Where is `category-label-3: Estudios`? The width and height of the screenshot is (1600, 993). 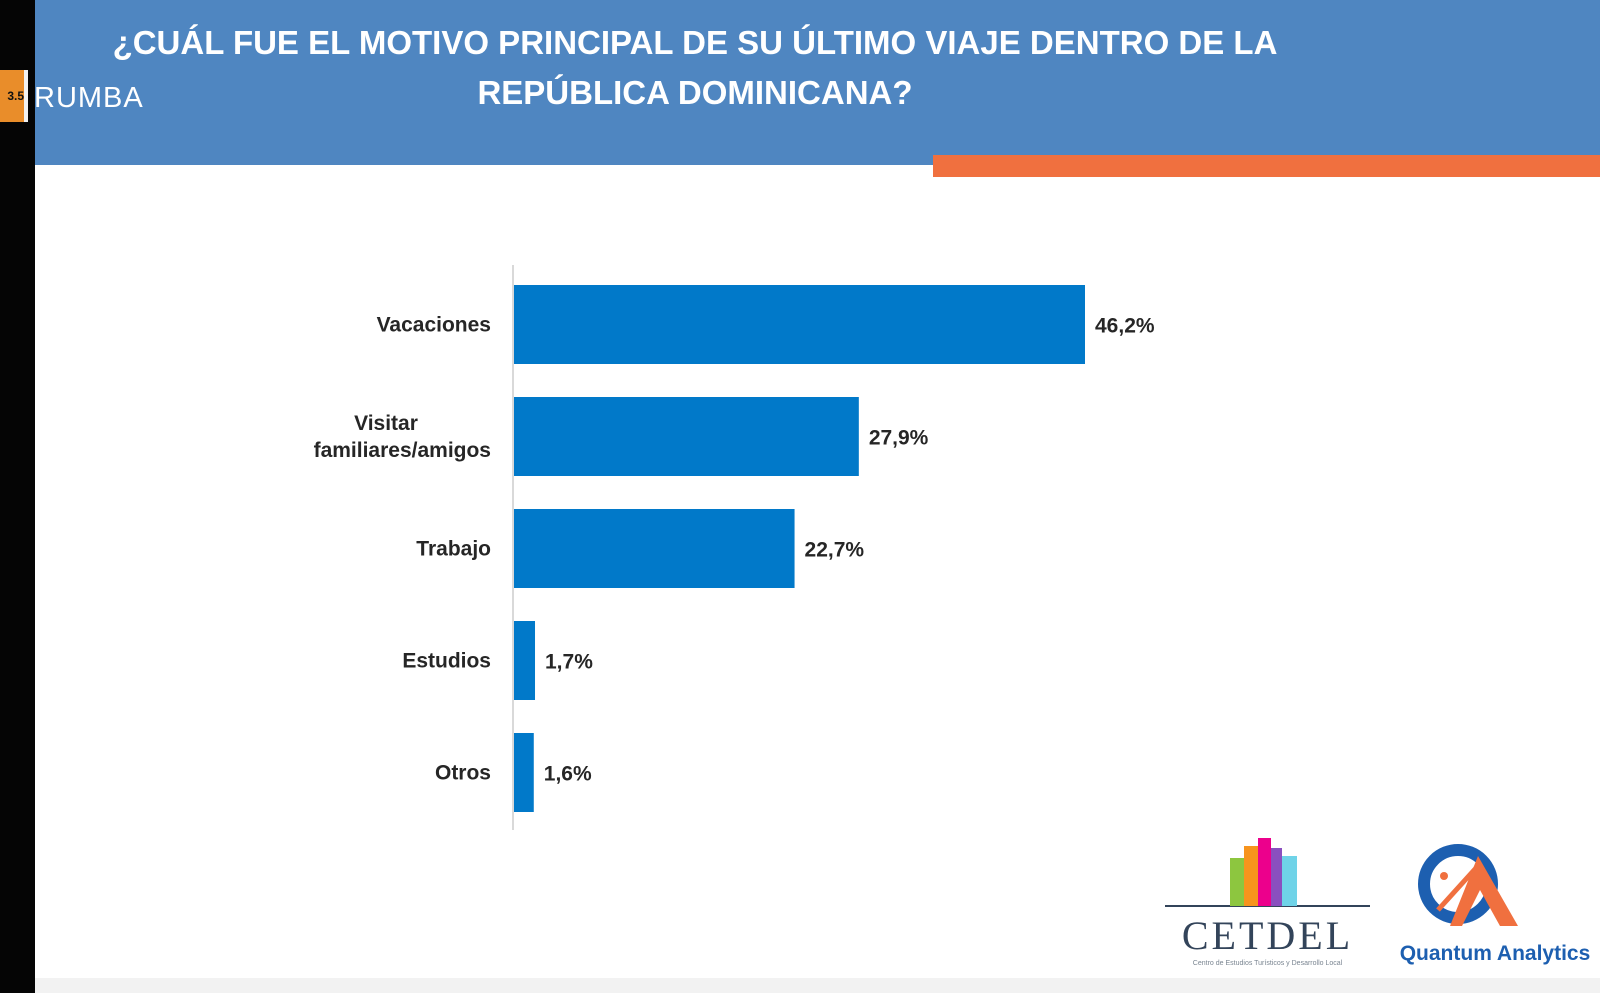
category-label-3: Estudios is located at coordinates (446, 661).